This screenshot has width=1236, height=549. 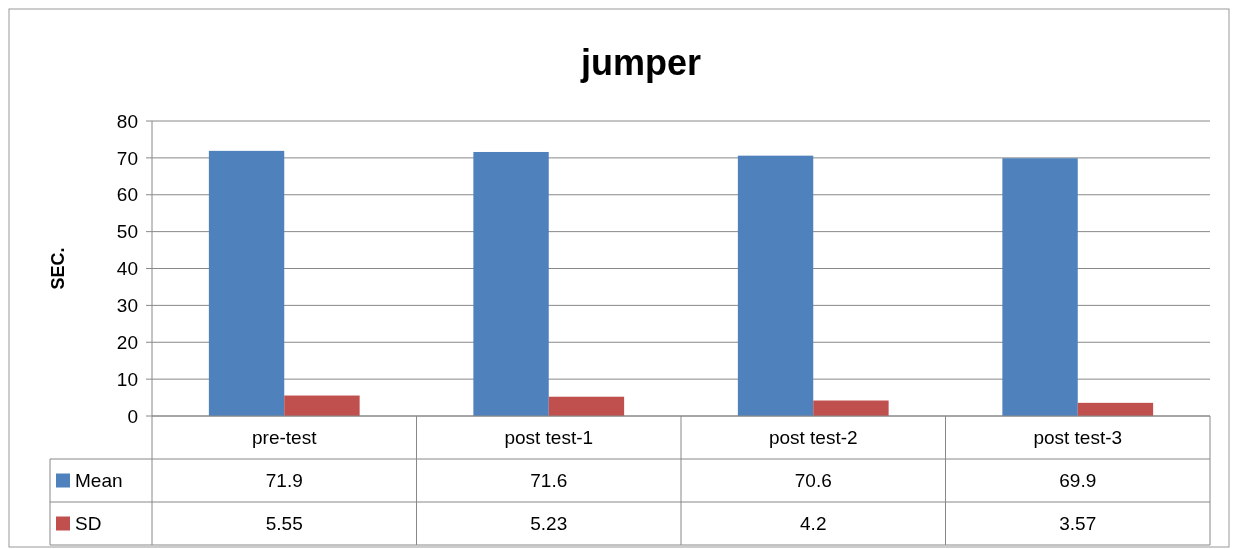 I want to click on y-tick-label: 10, so click(x=127, y=379).